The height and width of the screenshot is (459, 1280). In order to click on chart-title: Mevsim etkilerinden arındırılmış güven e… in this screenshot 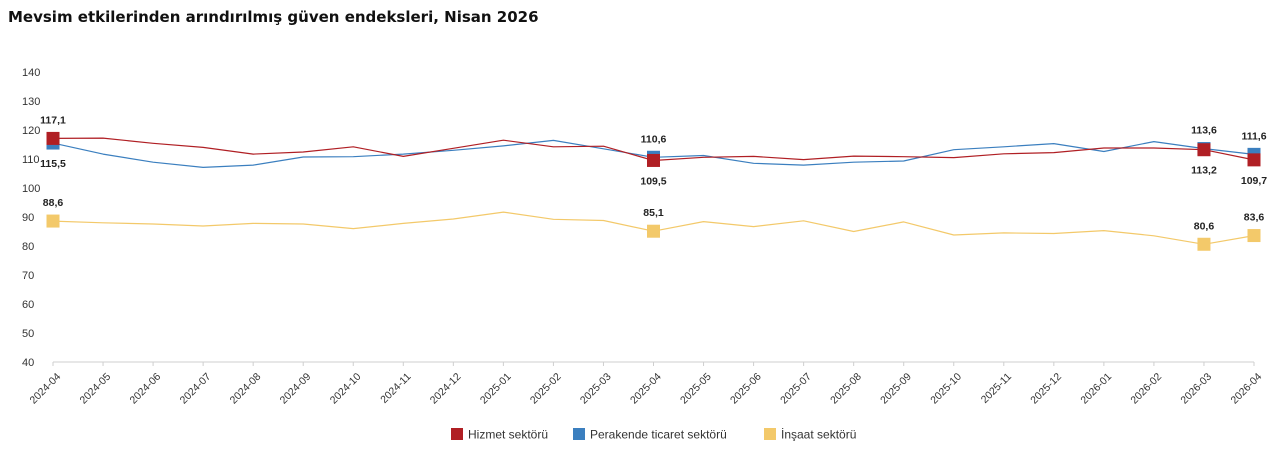, I will do `click(273, 17)`.